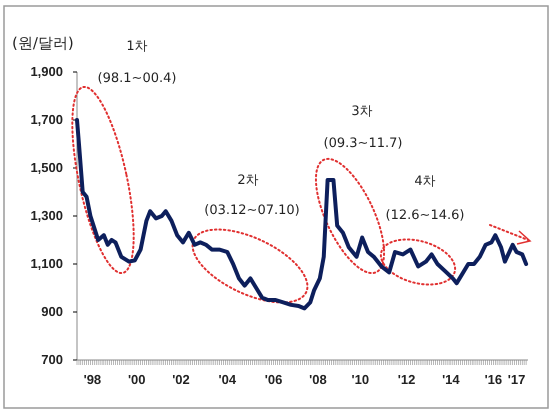 Image resolution: width=552 pixels, height=412 pixels. What do you see at coordinates (407, 379) in the screenshot?
I see `x-tick-label: '12` at bounding box center [407, 379].